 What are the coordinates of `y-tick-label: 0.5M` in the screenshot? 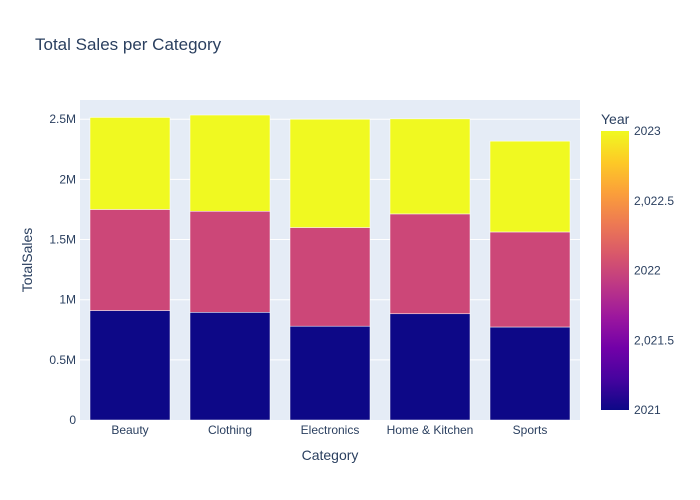 It's located at (62, 360).